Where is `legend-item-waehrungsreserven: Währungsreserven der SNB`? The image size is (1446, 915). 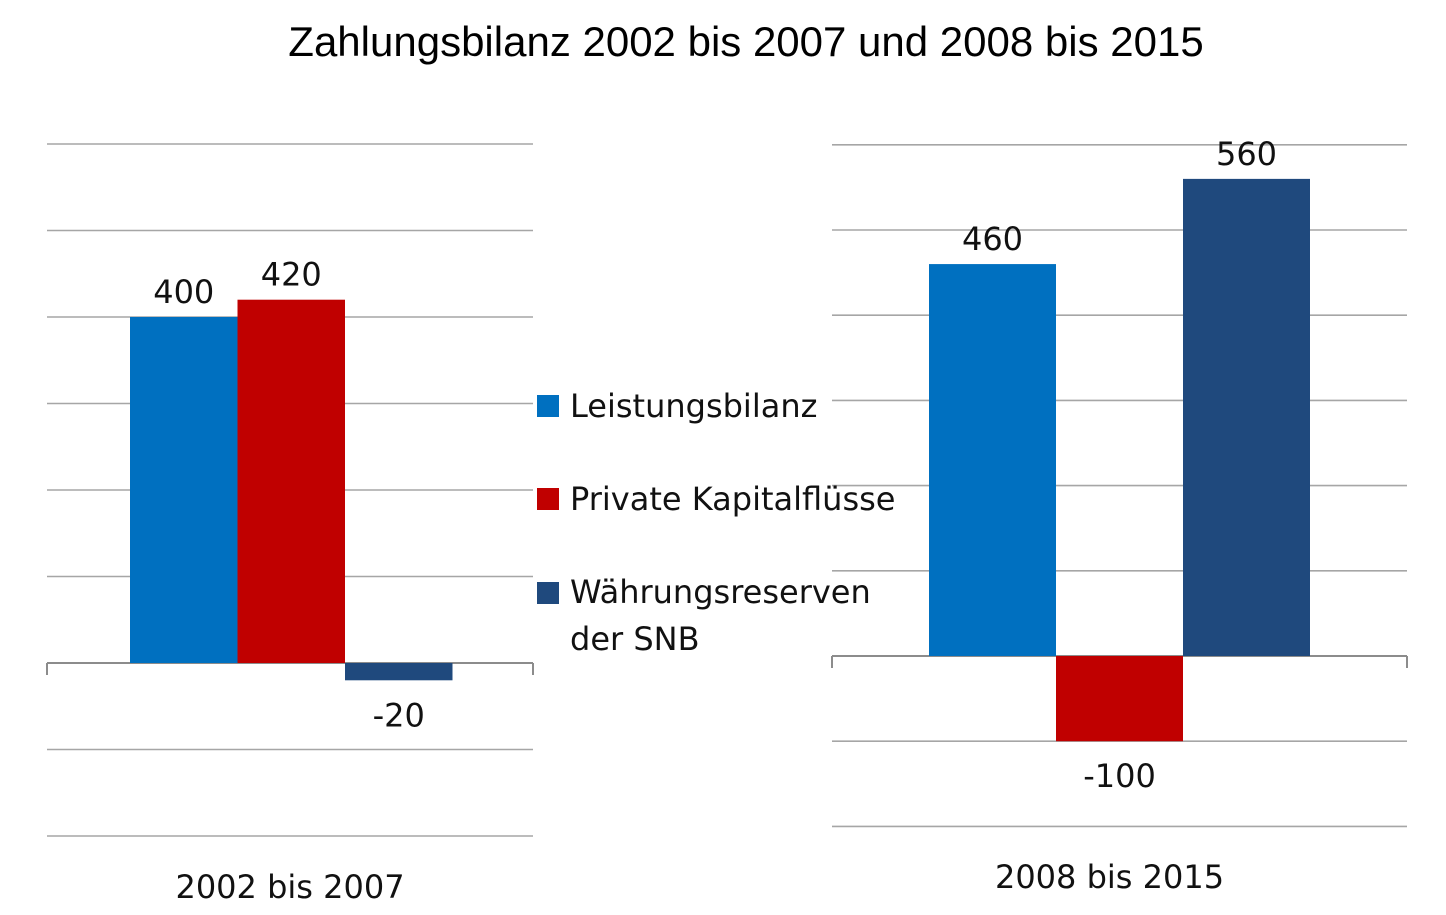 legend-item-waehrungsreserven: Währungsreserven der SNB is located at coordinates (704, 615).